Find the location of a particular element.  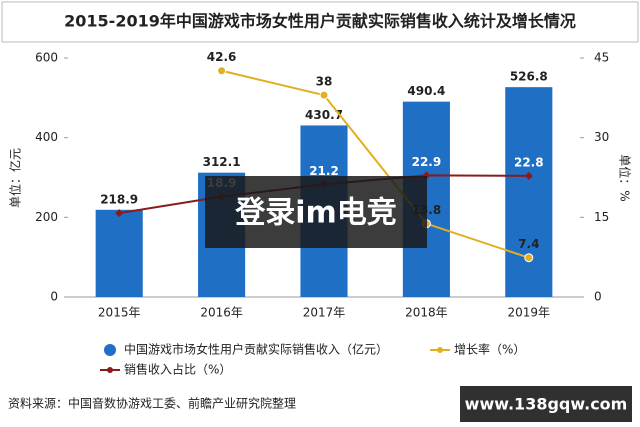

data-label: 21.2 is located at coordinates (324, 171).